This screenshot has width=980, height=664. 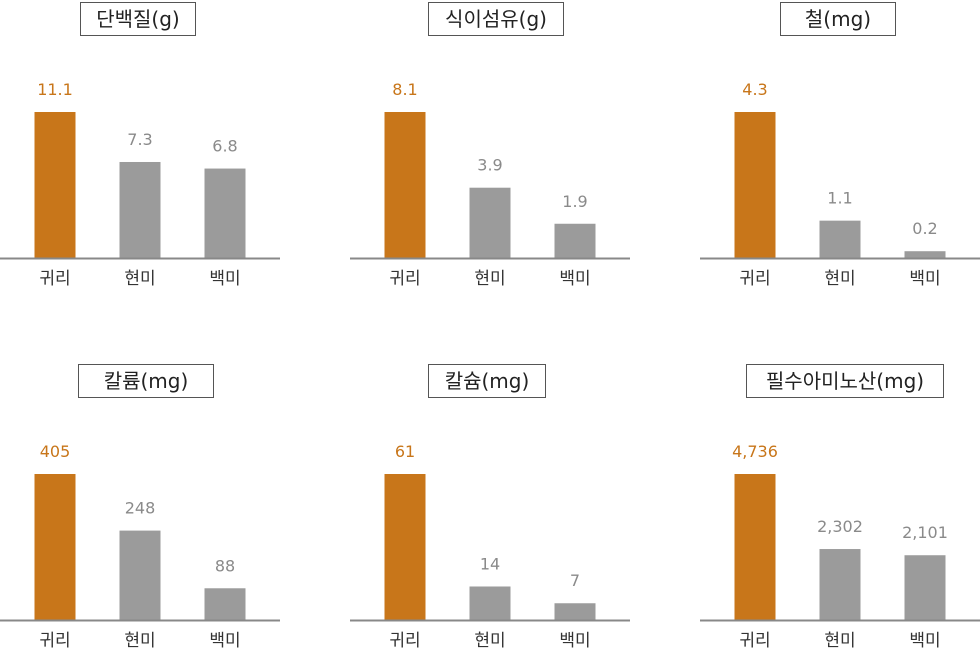 I want to click on chart-panel-iron: 철(mg) 4.3 귀리 1.1 현미 0.2 백미, so click(x=840, y=152).